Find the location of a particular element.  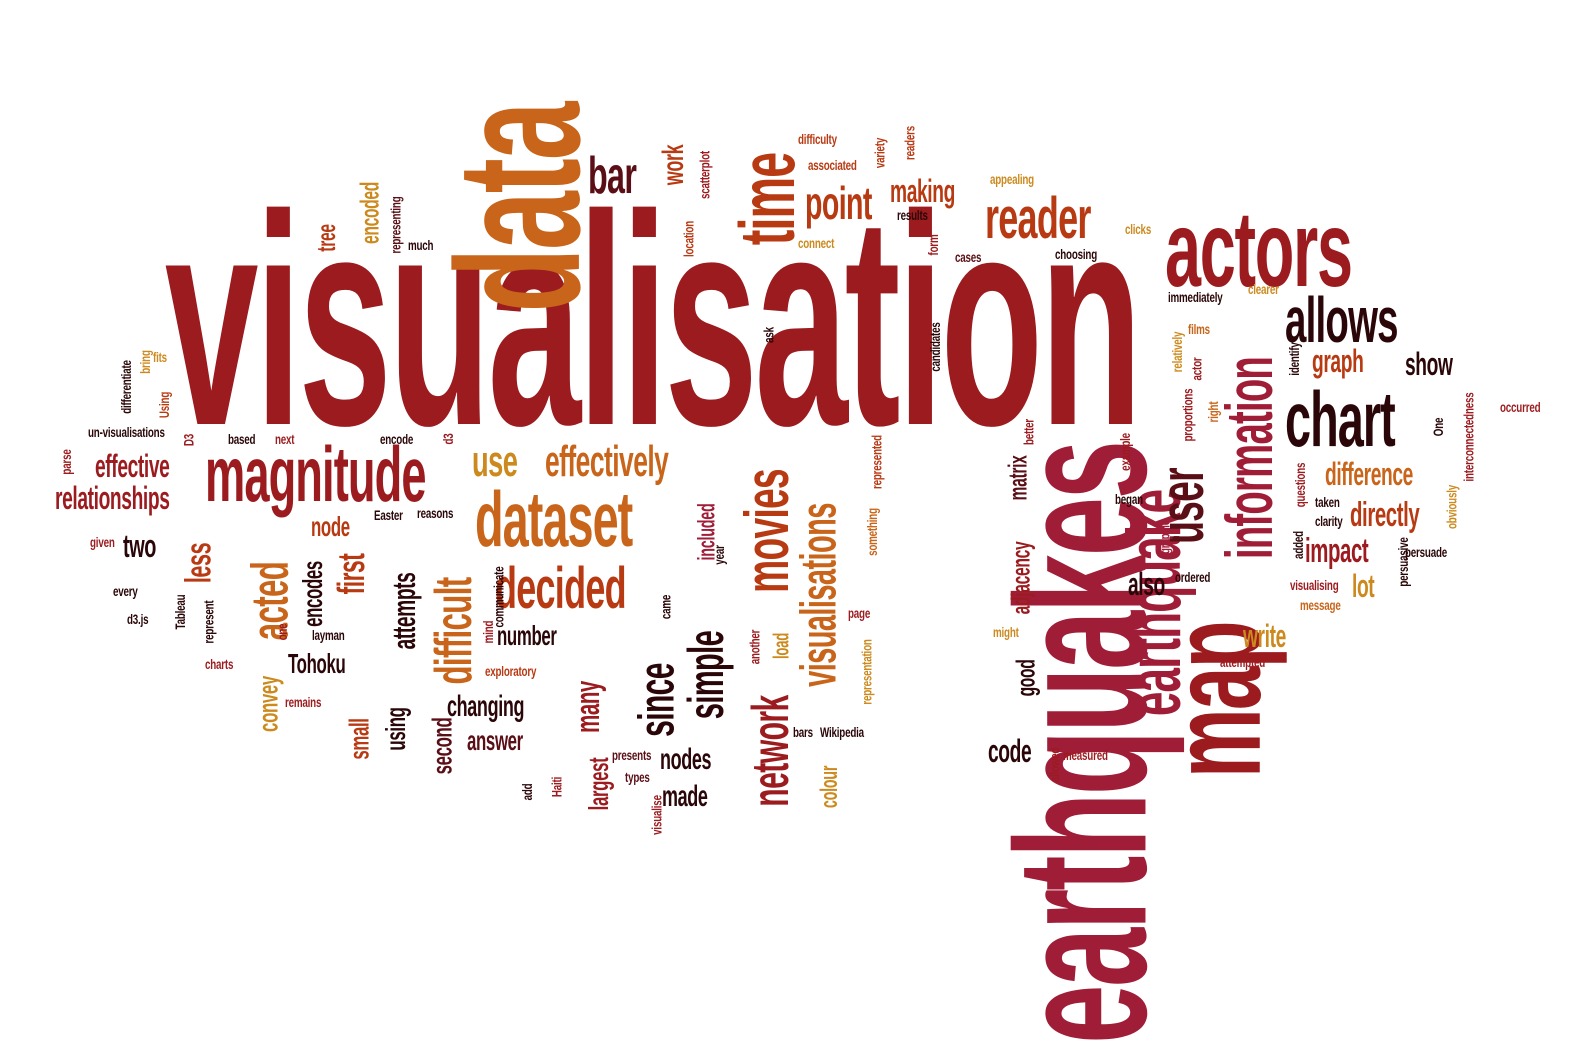

word-attempted: attempted is located at coordinates (1243, 662).